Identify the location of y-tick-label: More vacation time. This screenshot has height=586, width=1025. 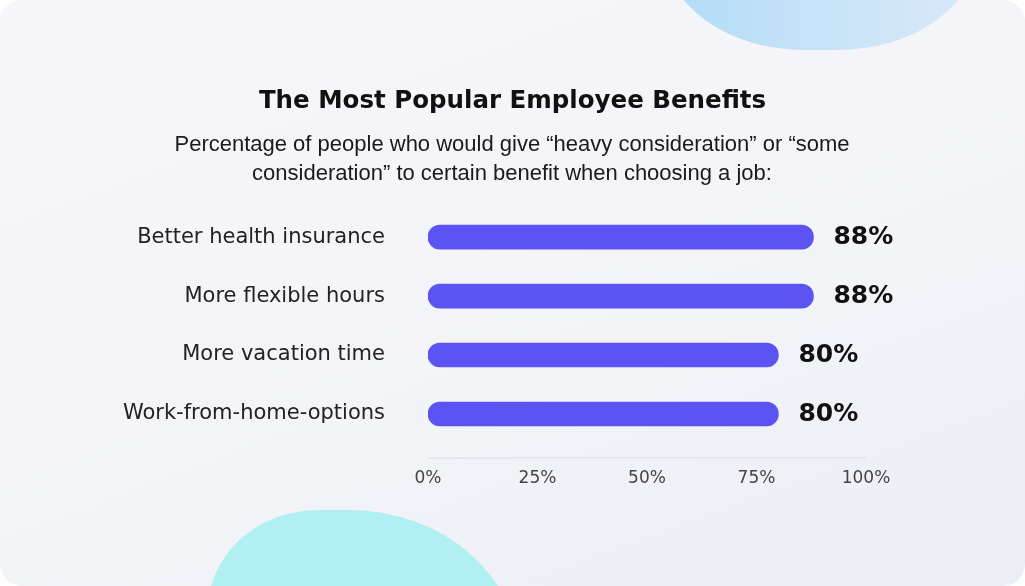
(283, 353).